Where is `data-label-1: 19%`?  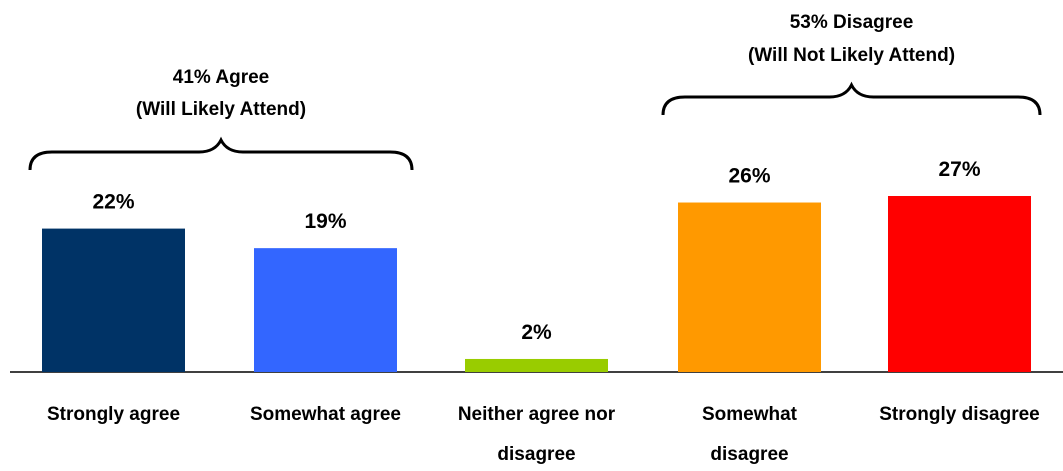 data-label-1: 19% is located at coordinates (325, 221).